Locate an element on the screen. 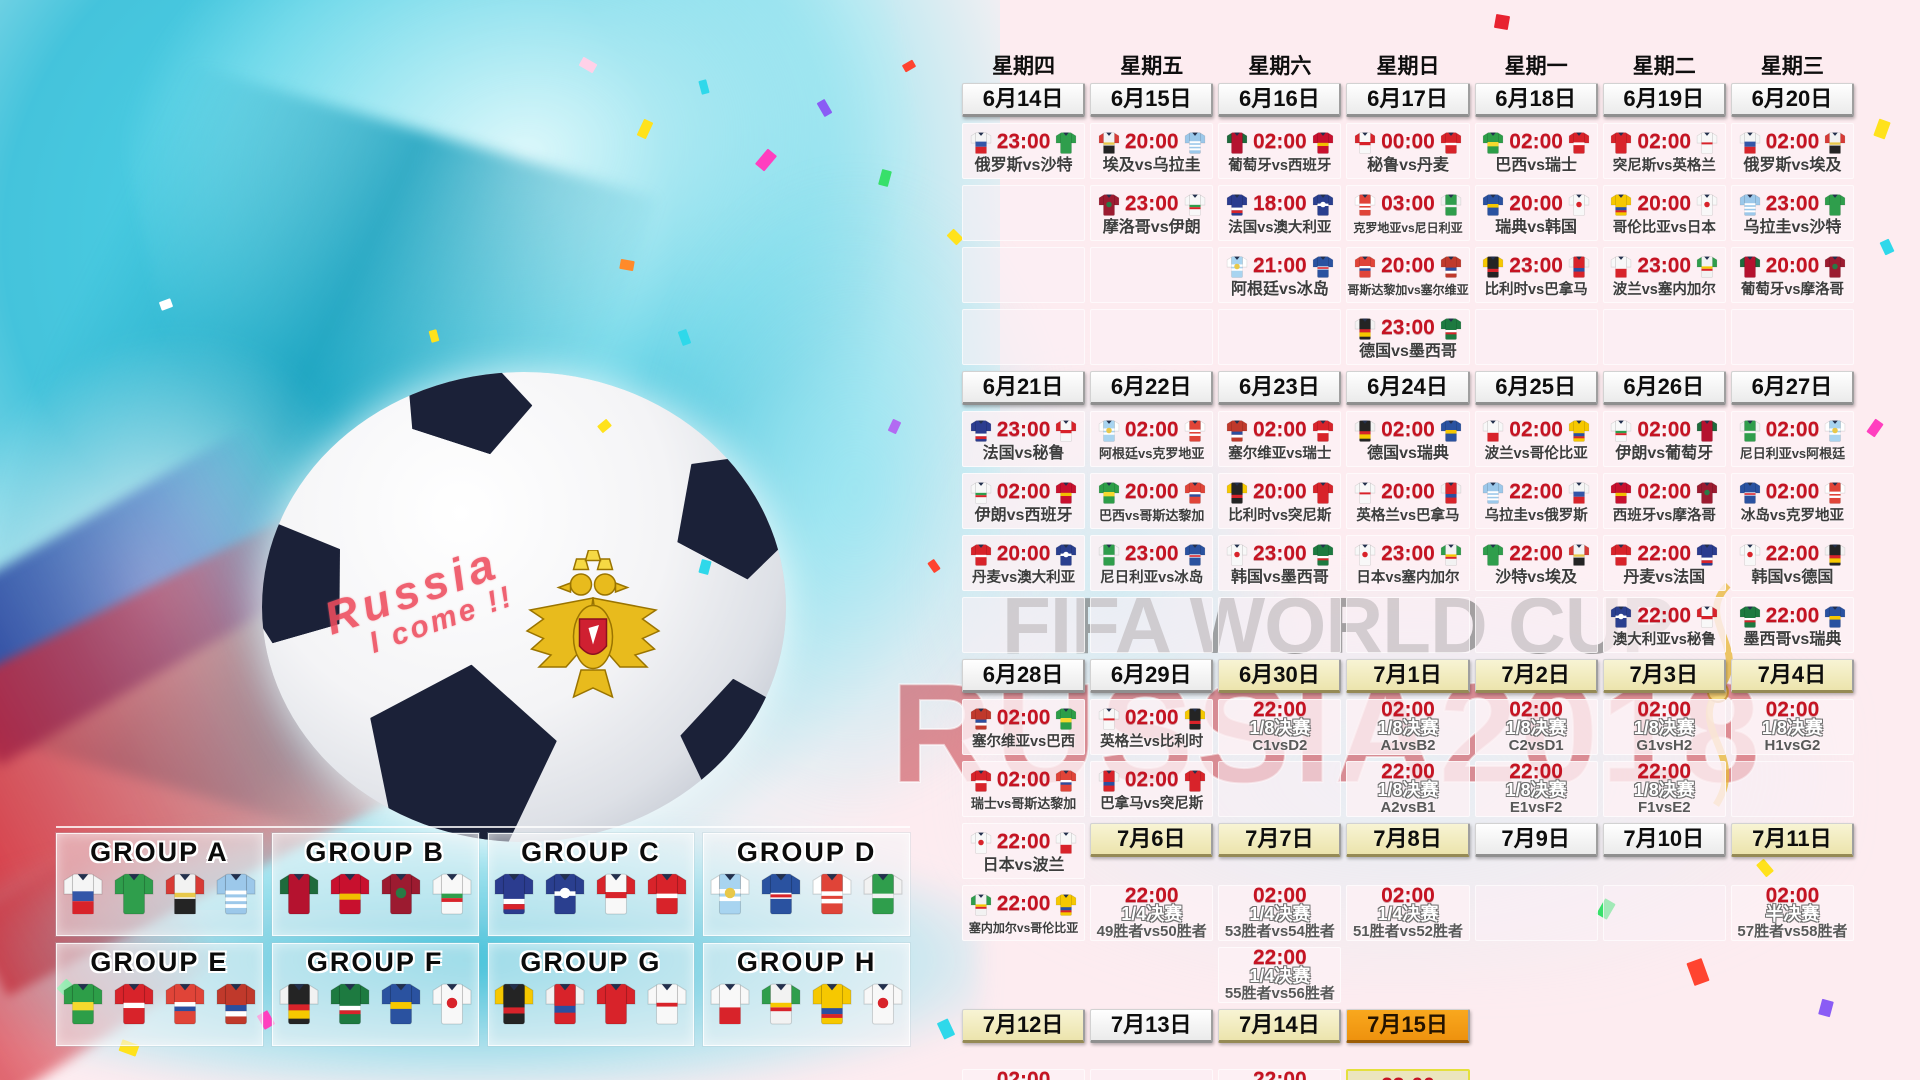  match-teams-label: 英格兰vs巴拿马 is located at coordinates (1408, 516).